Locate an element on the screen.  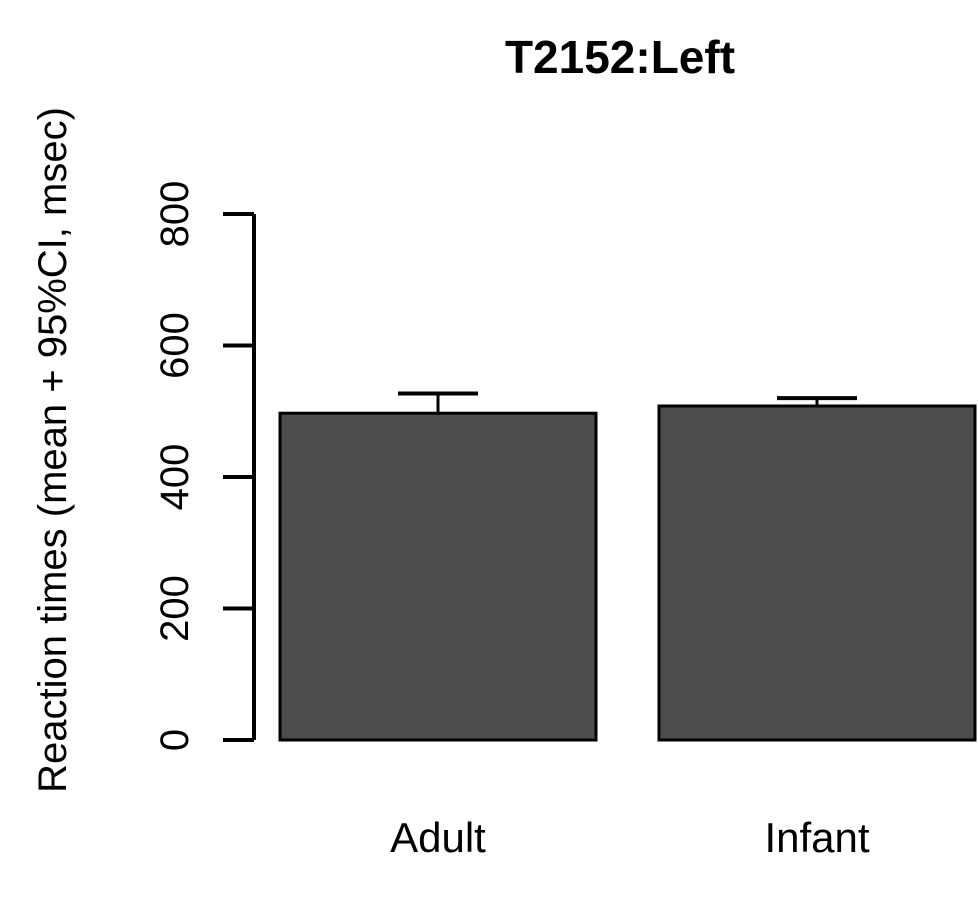
category-label: Infant is located at coordinates (816, 837).